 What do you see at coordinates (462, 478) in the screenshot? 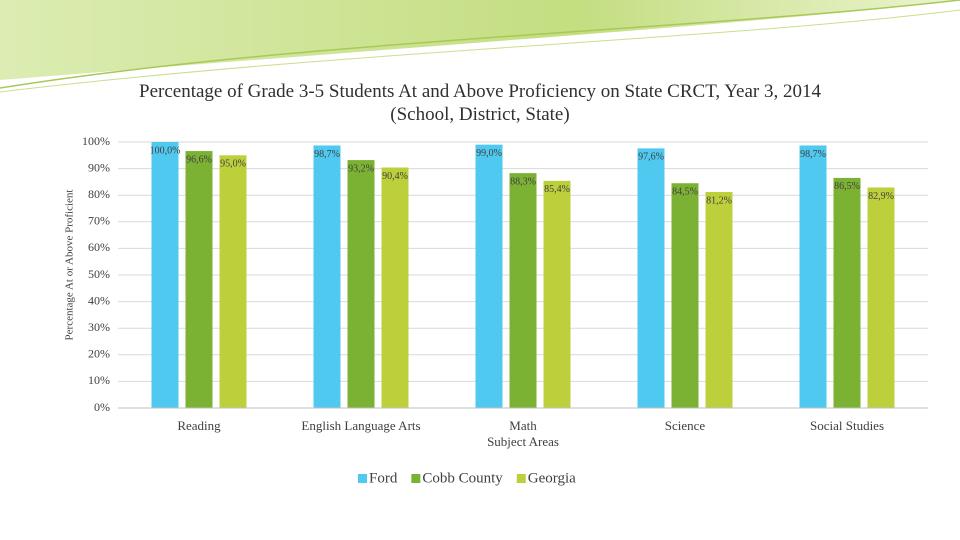
I see `legend-label: Cobb County` at bounding box center [462, 478].